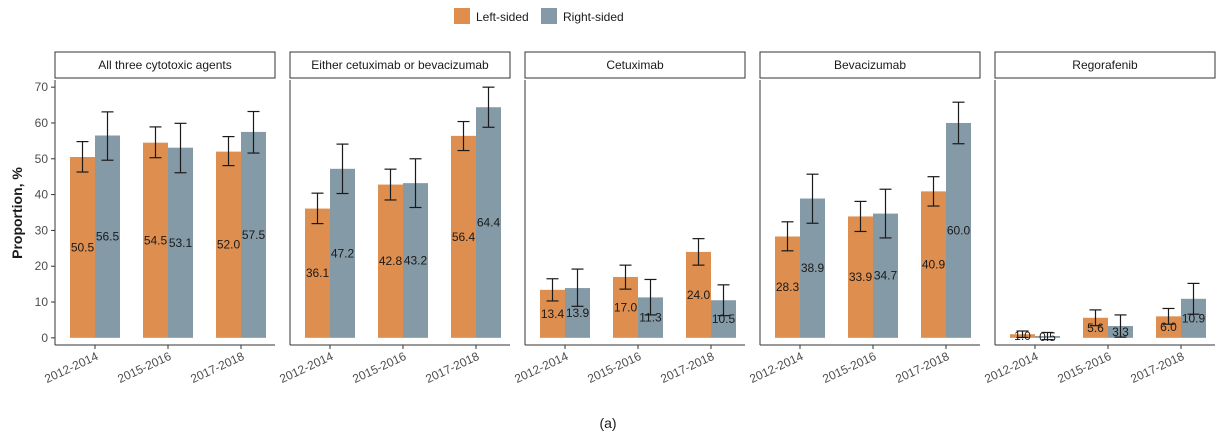  Describe the element at coordinates (502, 17) in the screenshot. I see `legend-label: Left-sided` at that location.